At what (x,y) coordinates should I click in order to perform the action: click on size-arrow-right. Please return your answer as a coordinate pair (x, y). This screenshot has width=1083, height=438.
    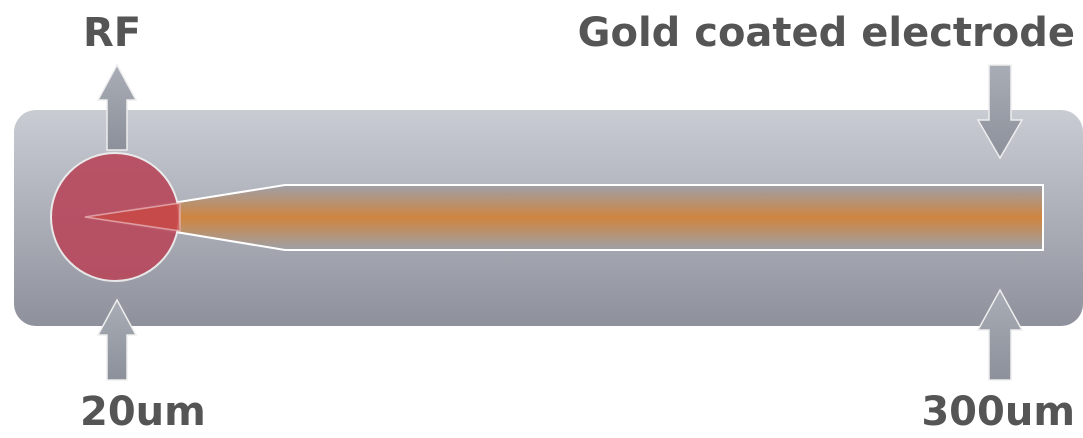
    Looking at the image, I should click on (1000, 334).